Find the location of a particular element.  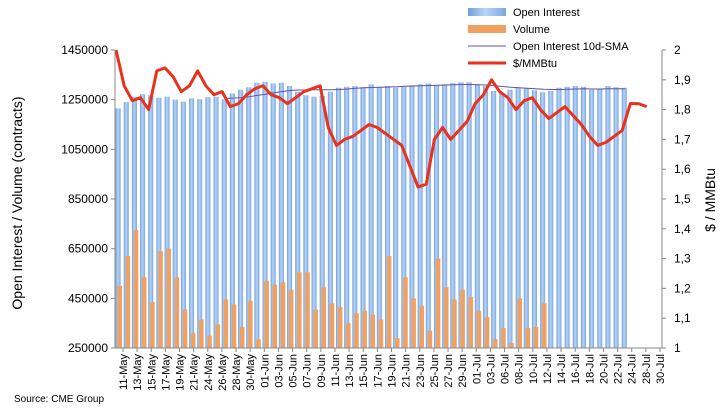

open-interest-sma-line is located at coordinates (425, 91).